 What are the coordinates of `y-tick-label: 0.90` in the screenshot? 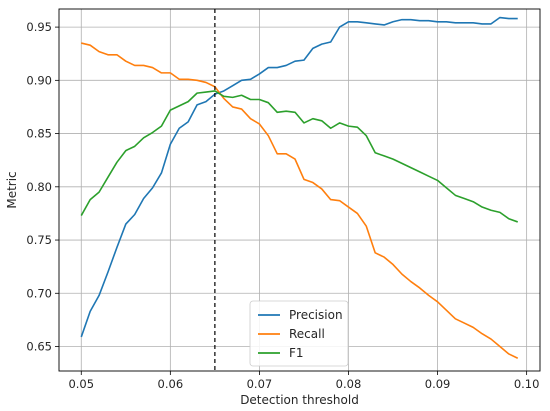 It's located at (39, 80).